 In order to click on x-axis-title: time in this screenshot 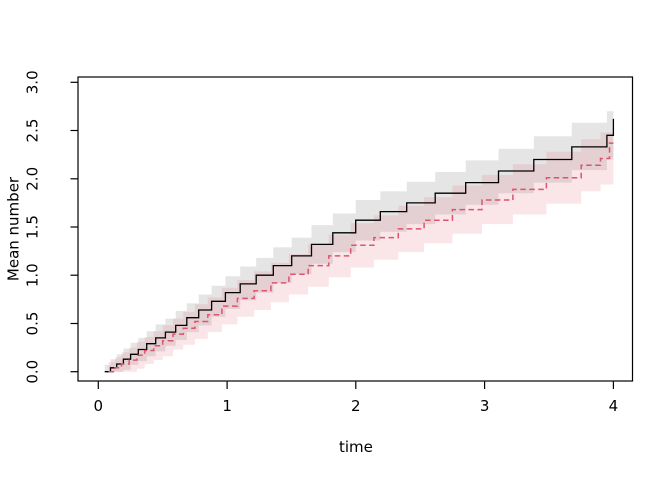, I will do `click(356, 447)`.